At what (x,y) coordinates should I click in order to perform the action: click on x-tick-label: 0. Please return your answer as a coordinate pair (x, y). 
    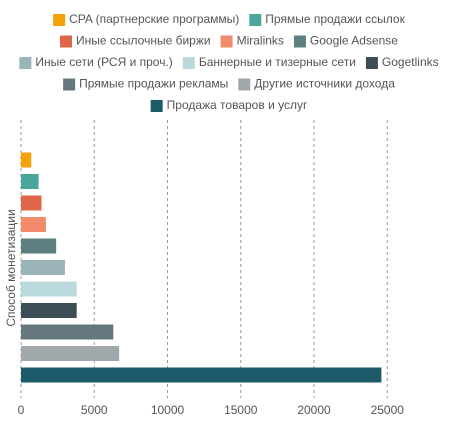
    Looking at the image, I should click on (21, 410).